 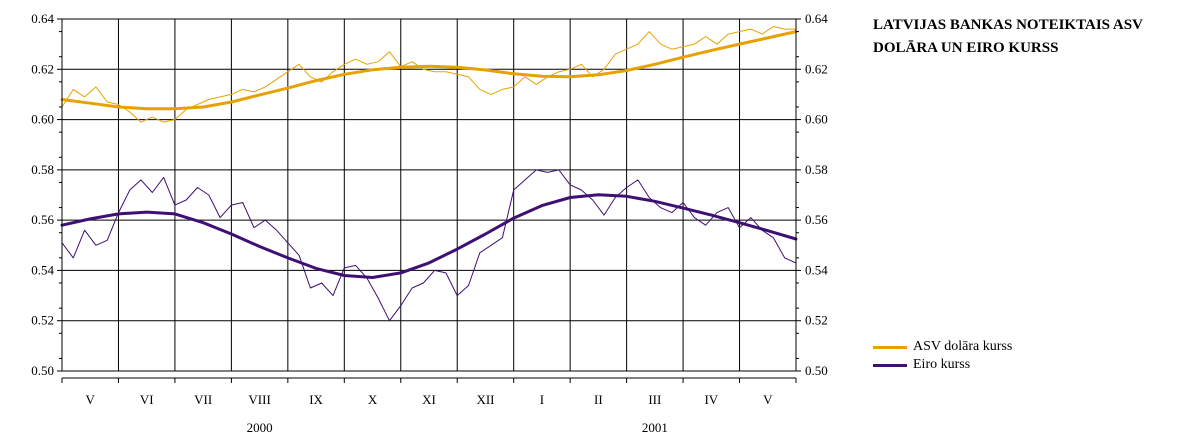 I want to click on y-tick-label-right: 0.62, so click(x=816, y=68).